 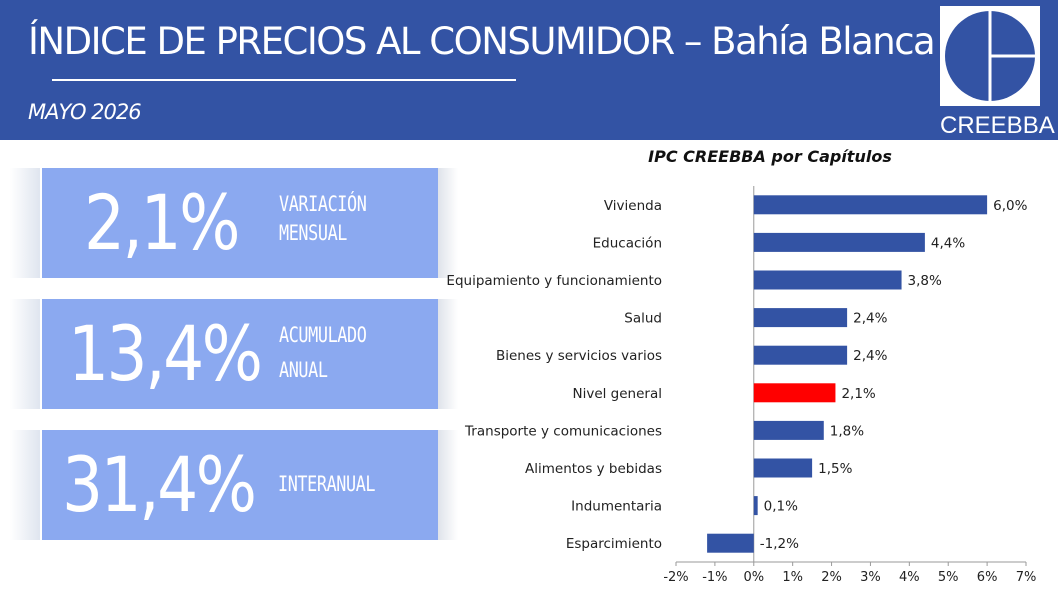 What do you see at coordinates (284, 80) in the screenshot?
I see `title-underline` at bounding box center [284, 80].